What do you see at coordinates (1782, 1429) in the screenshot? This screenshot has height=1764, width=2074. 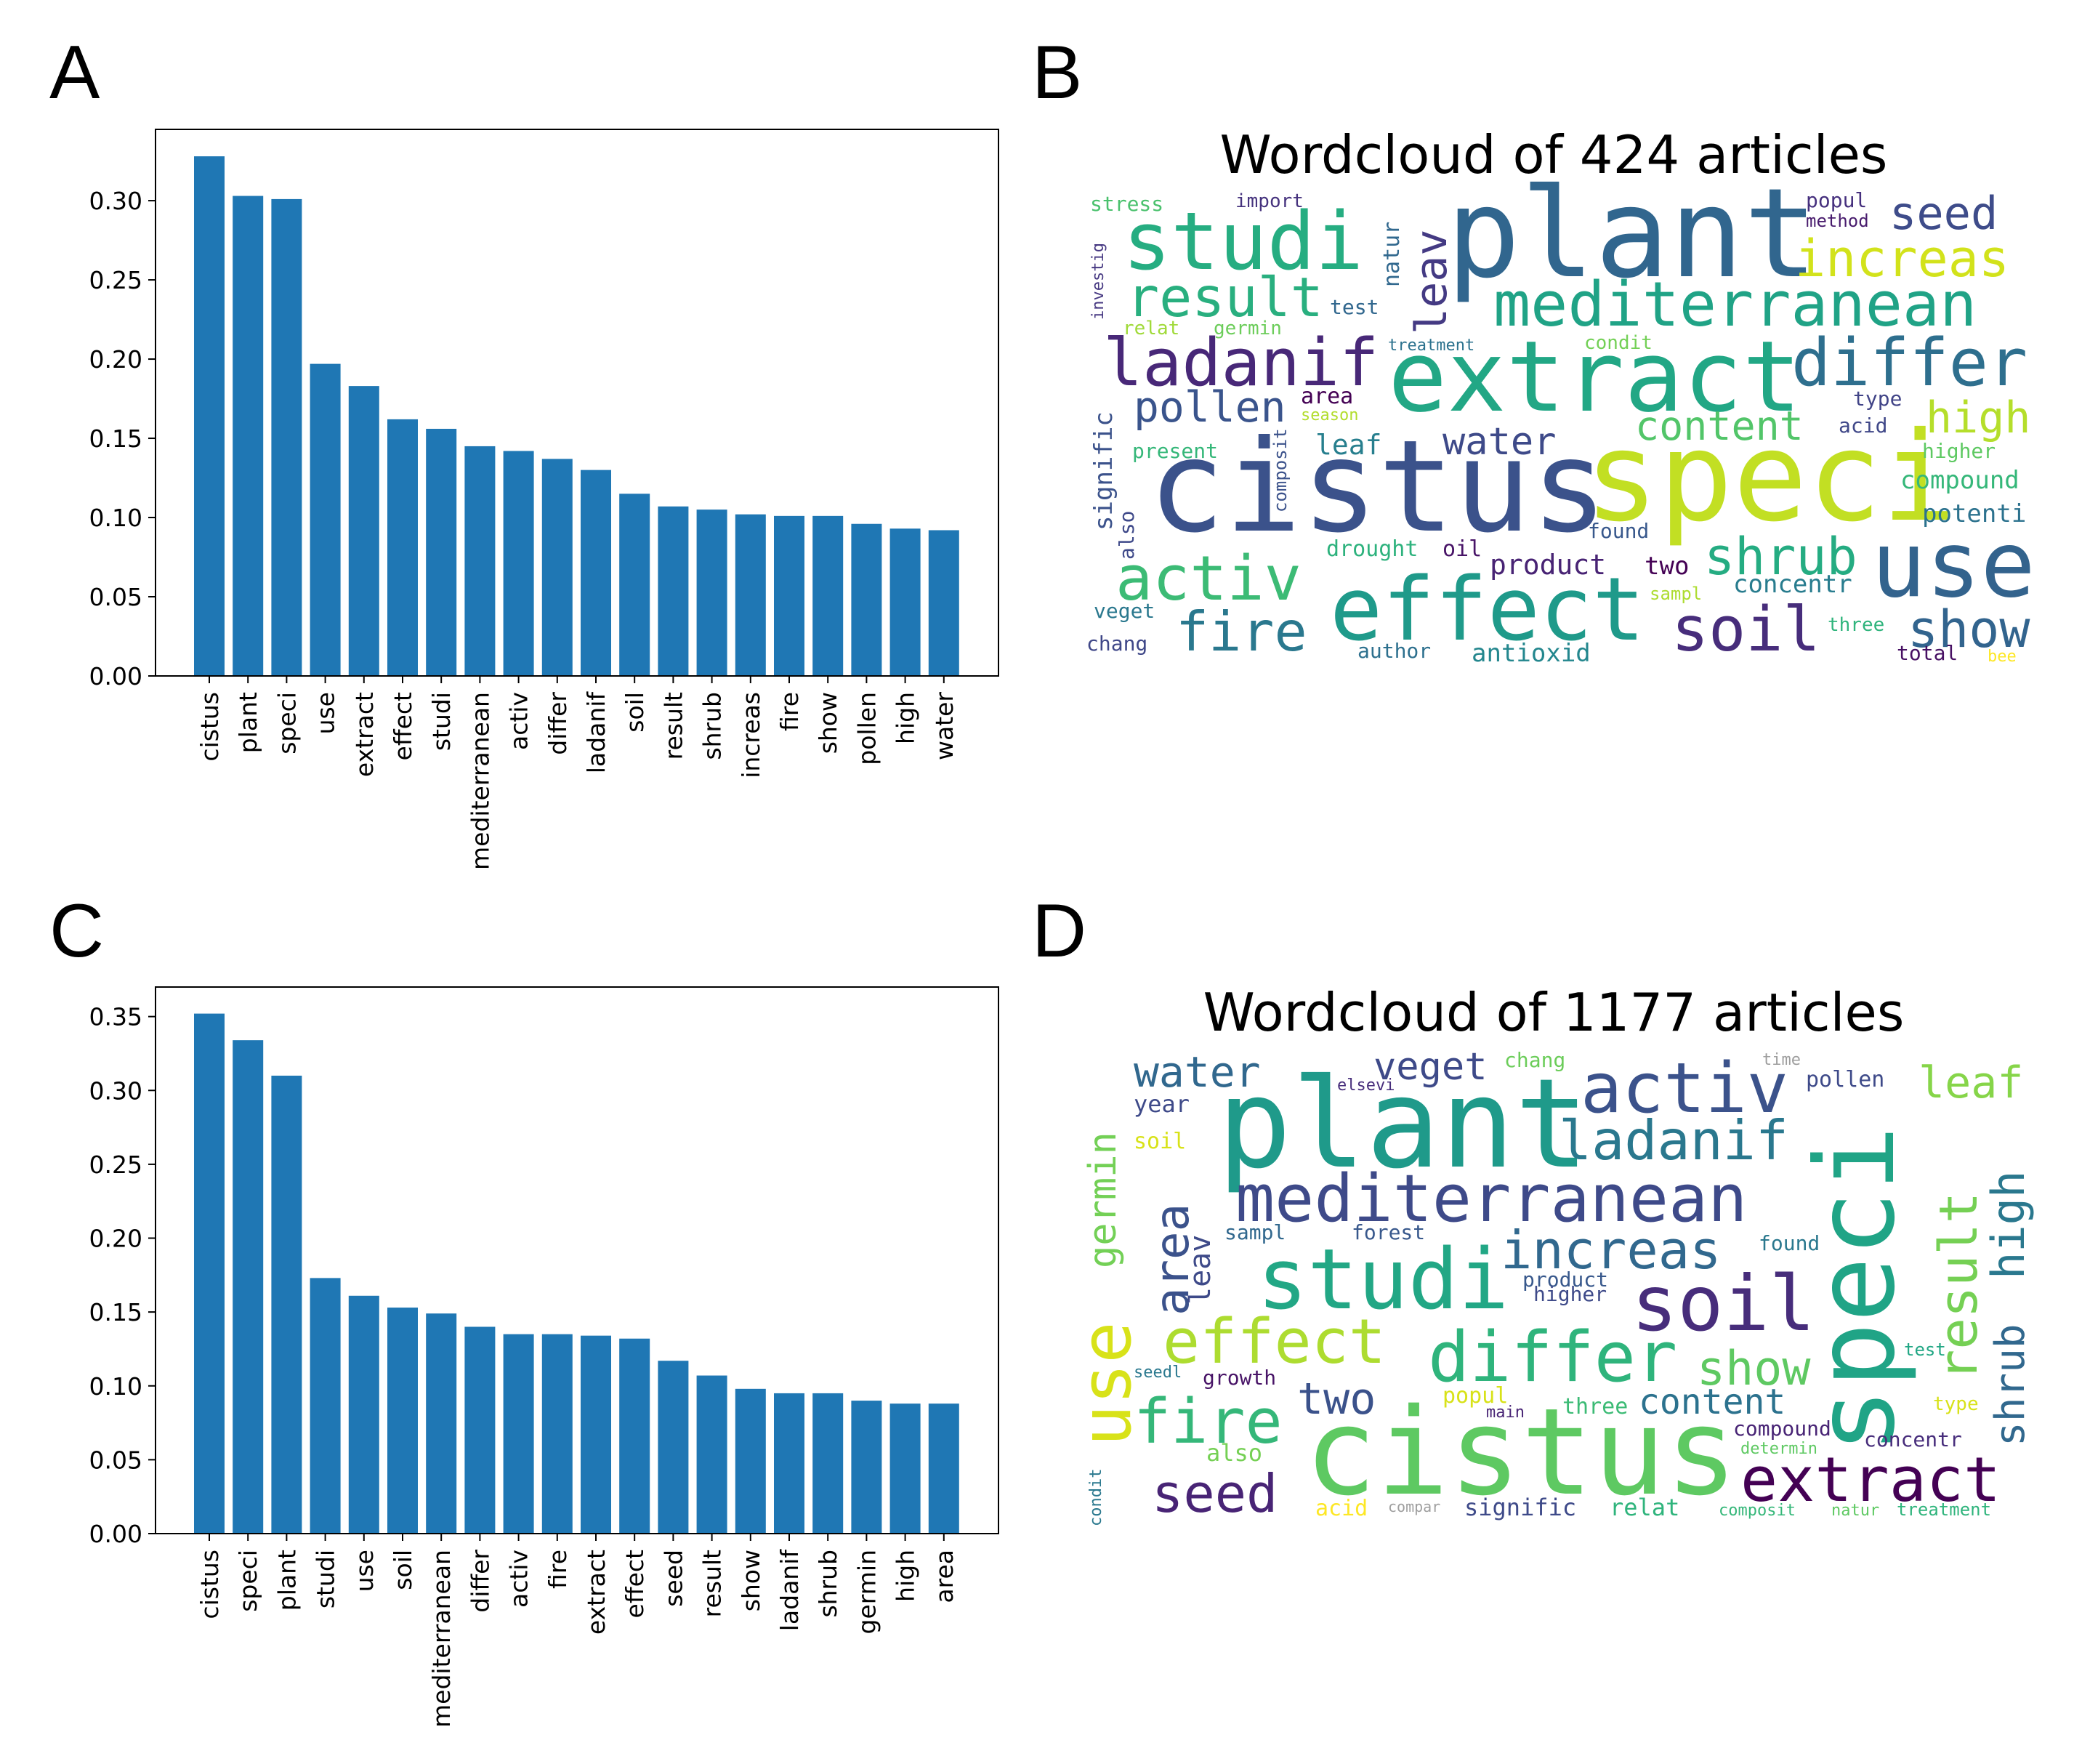 I see `wordcloud-d-word-compound: compound` at bounding box center [1782, 1429].